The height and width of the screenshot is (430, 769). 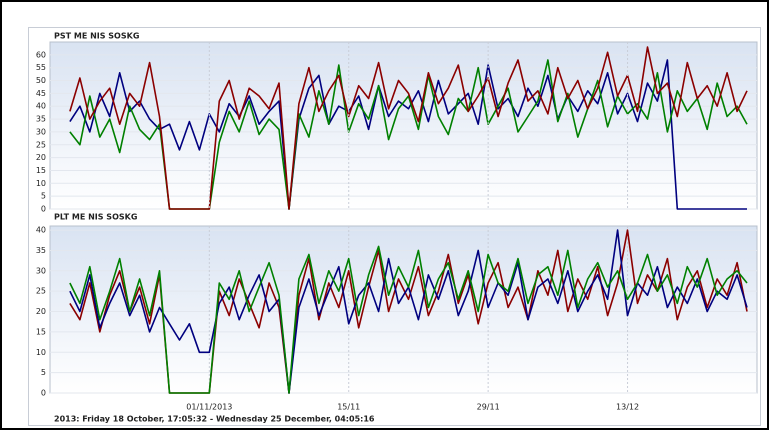 I want to click on x-tick-label: 15/11, so click(x=348, y=407).